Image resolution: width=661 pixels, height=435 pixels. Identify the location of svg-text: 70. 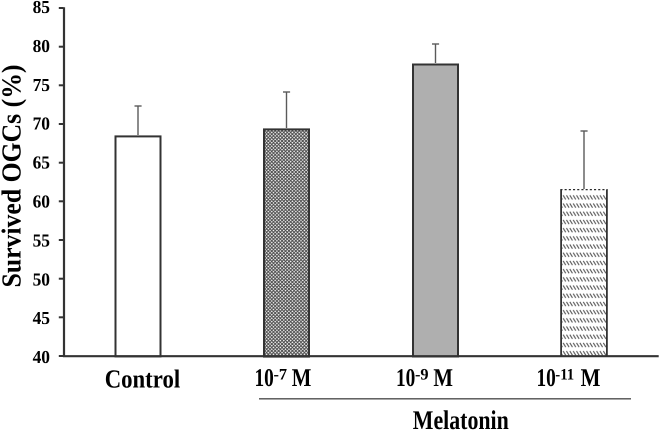
(41, 124).